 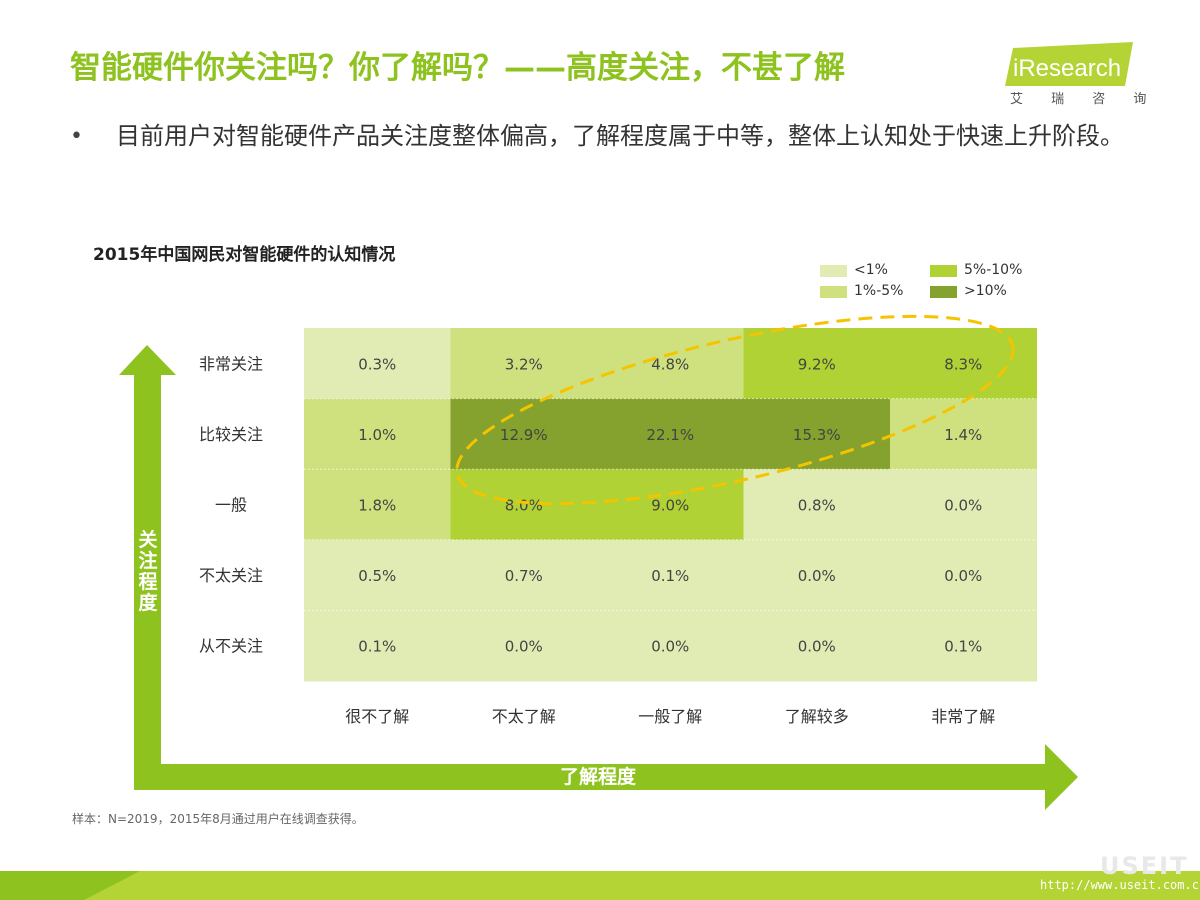 I want to click on highlight-ellipse, so click(x=735, y=410).